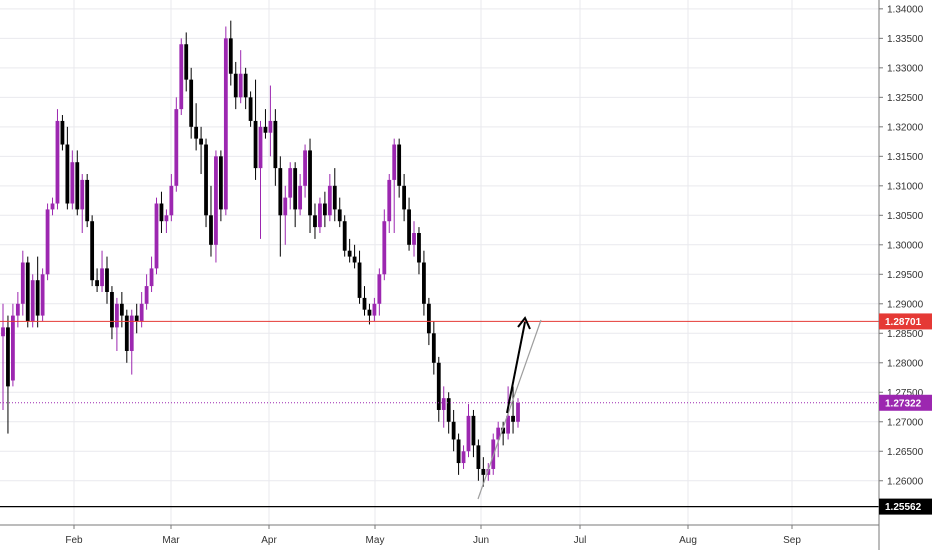 This screenshot has height=550, width=932. What do you see at coordinates (905, 452) in the screenshot?
I see `price-tick-label: 1.26500` at bounding box center [905, 452].